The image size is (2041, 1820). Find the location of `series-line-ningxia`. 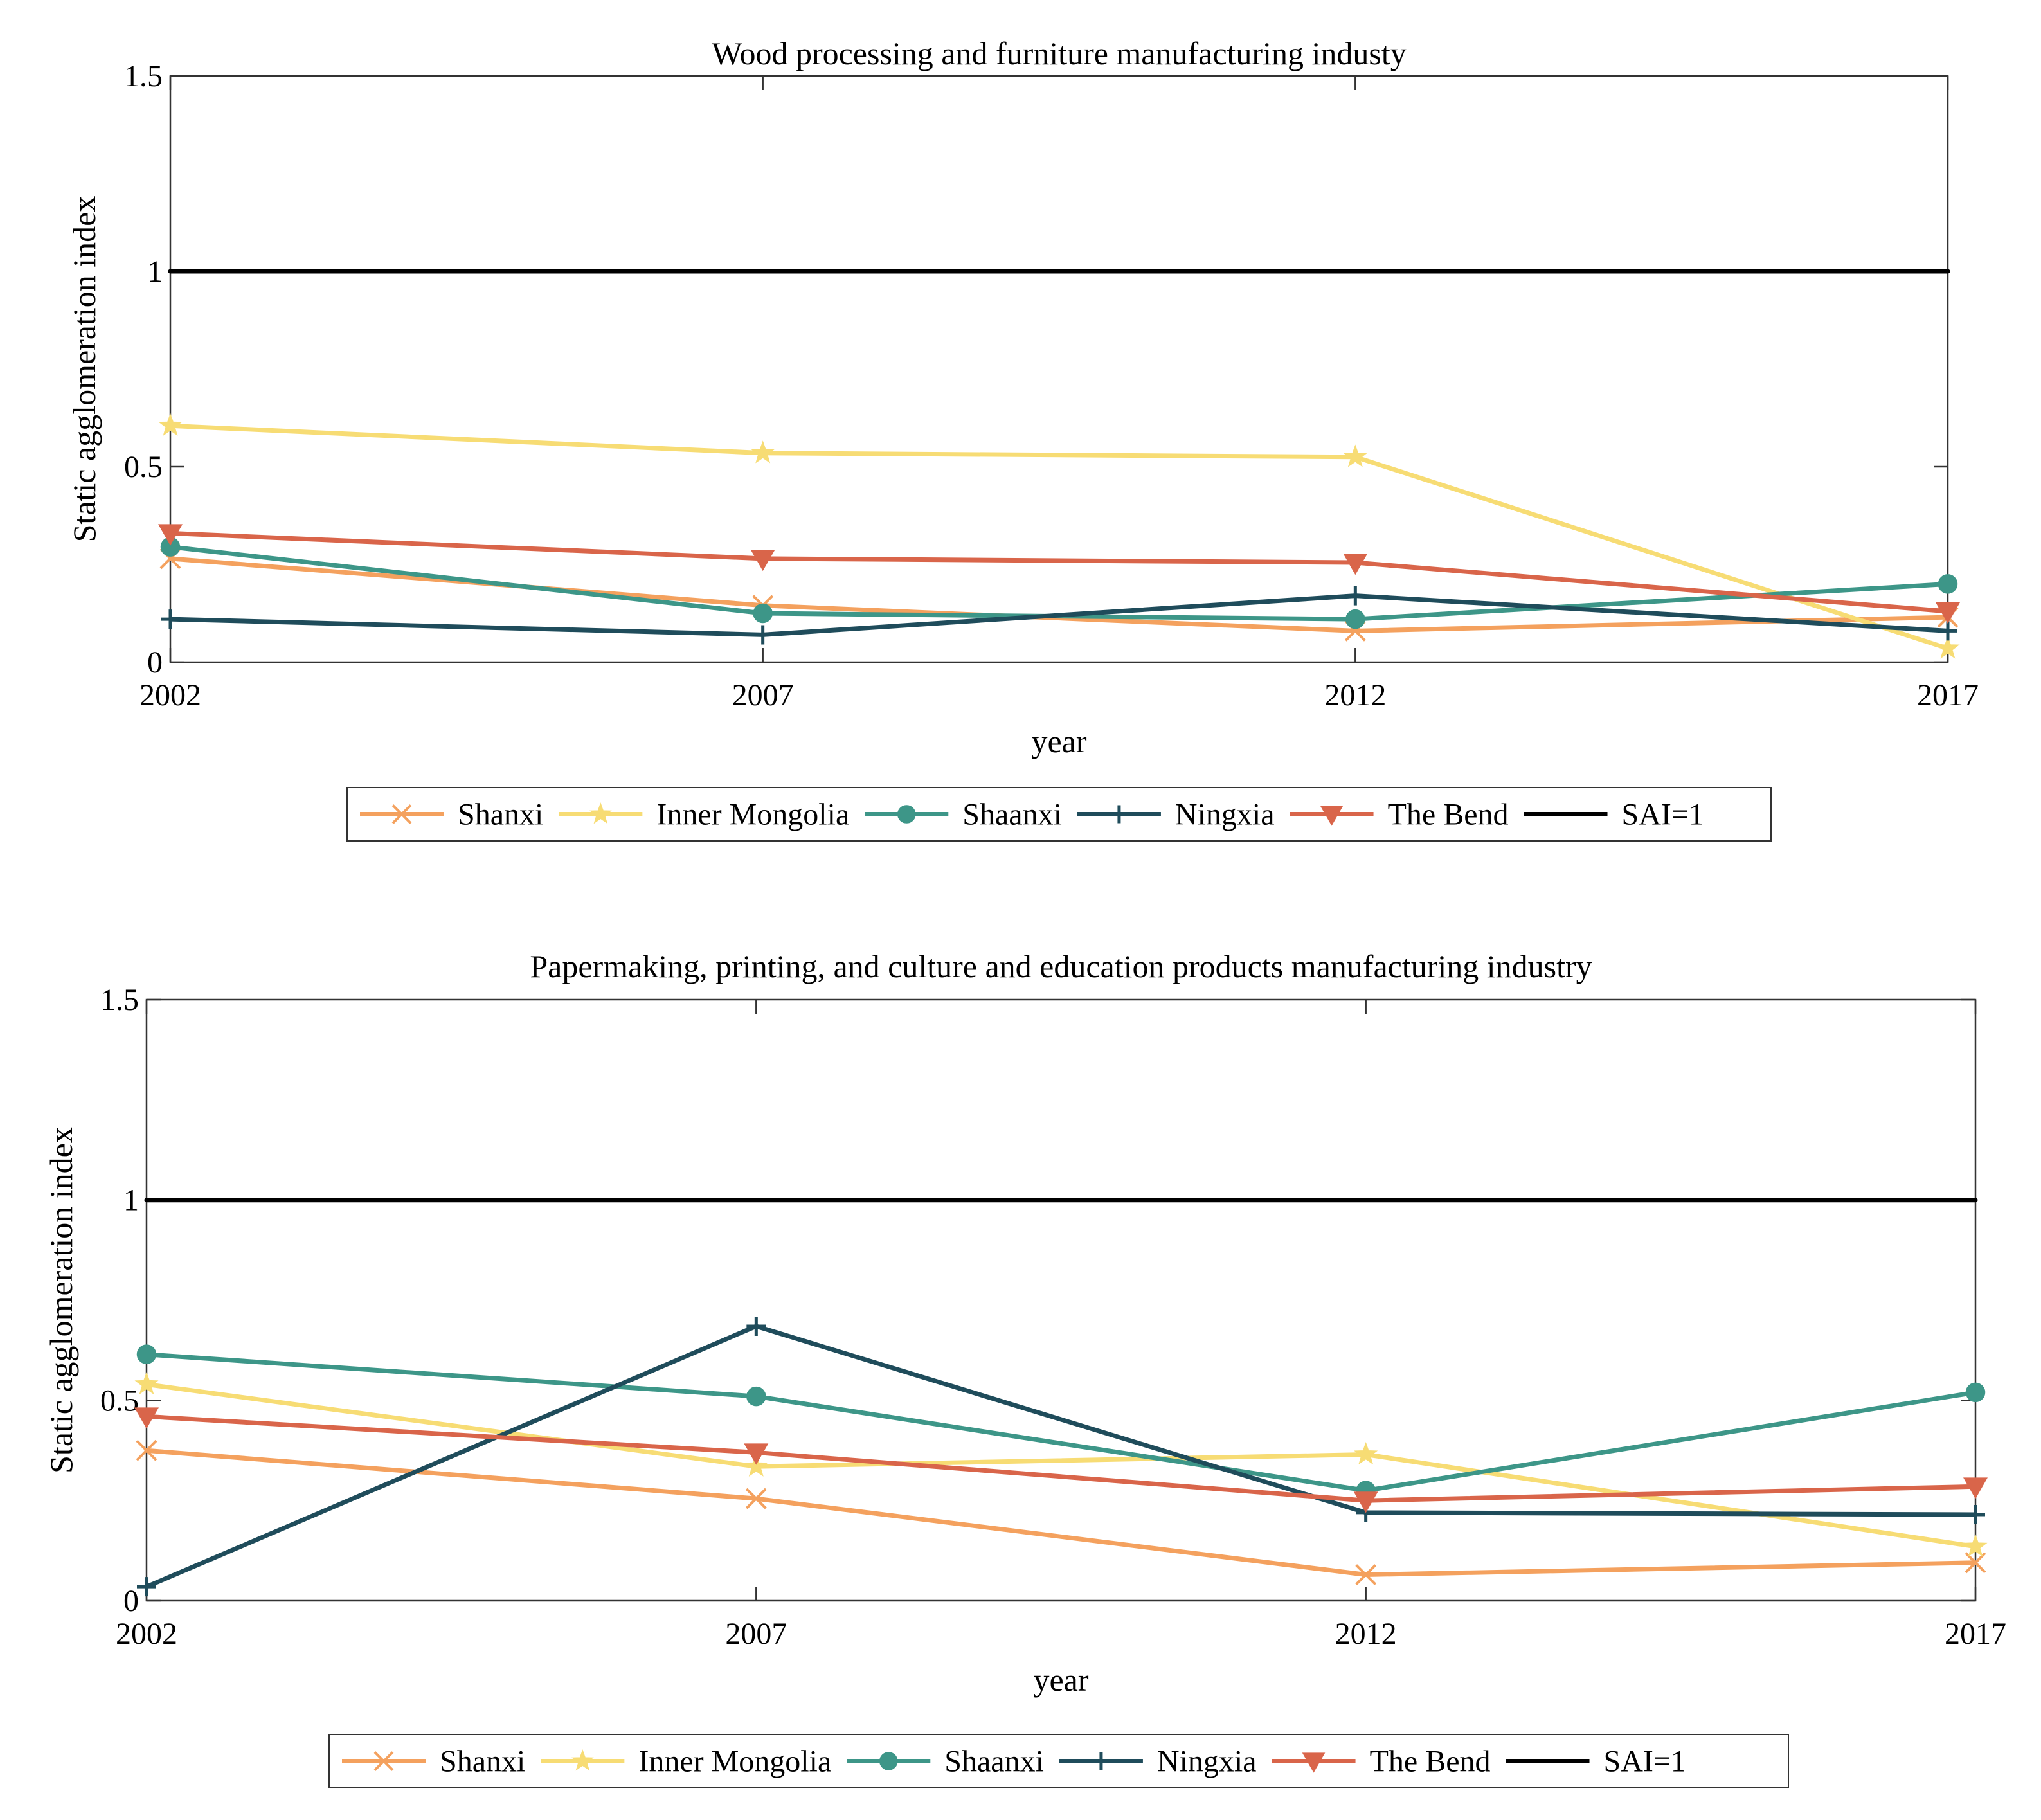

series-line-ningxia is located at coordinates (1059, 615).